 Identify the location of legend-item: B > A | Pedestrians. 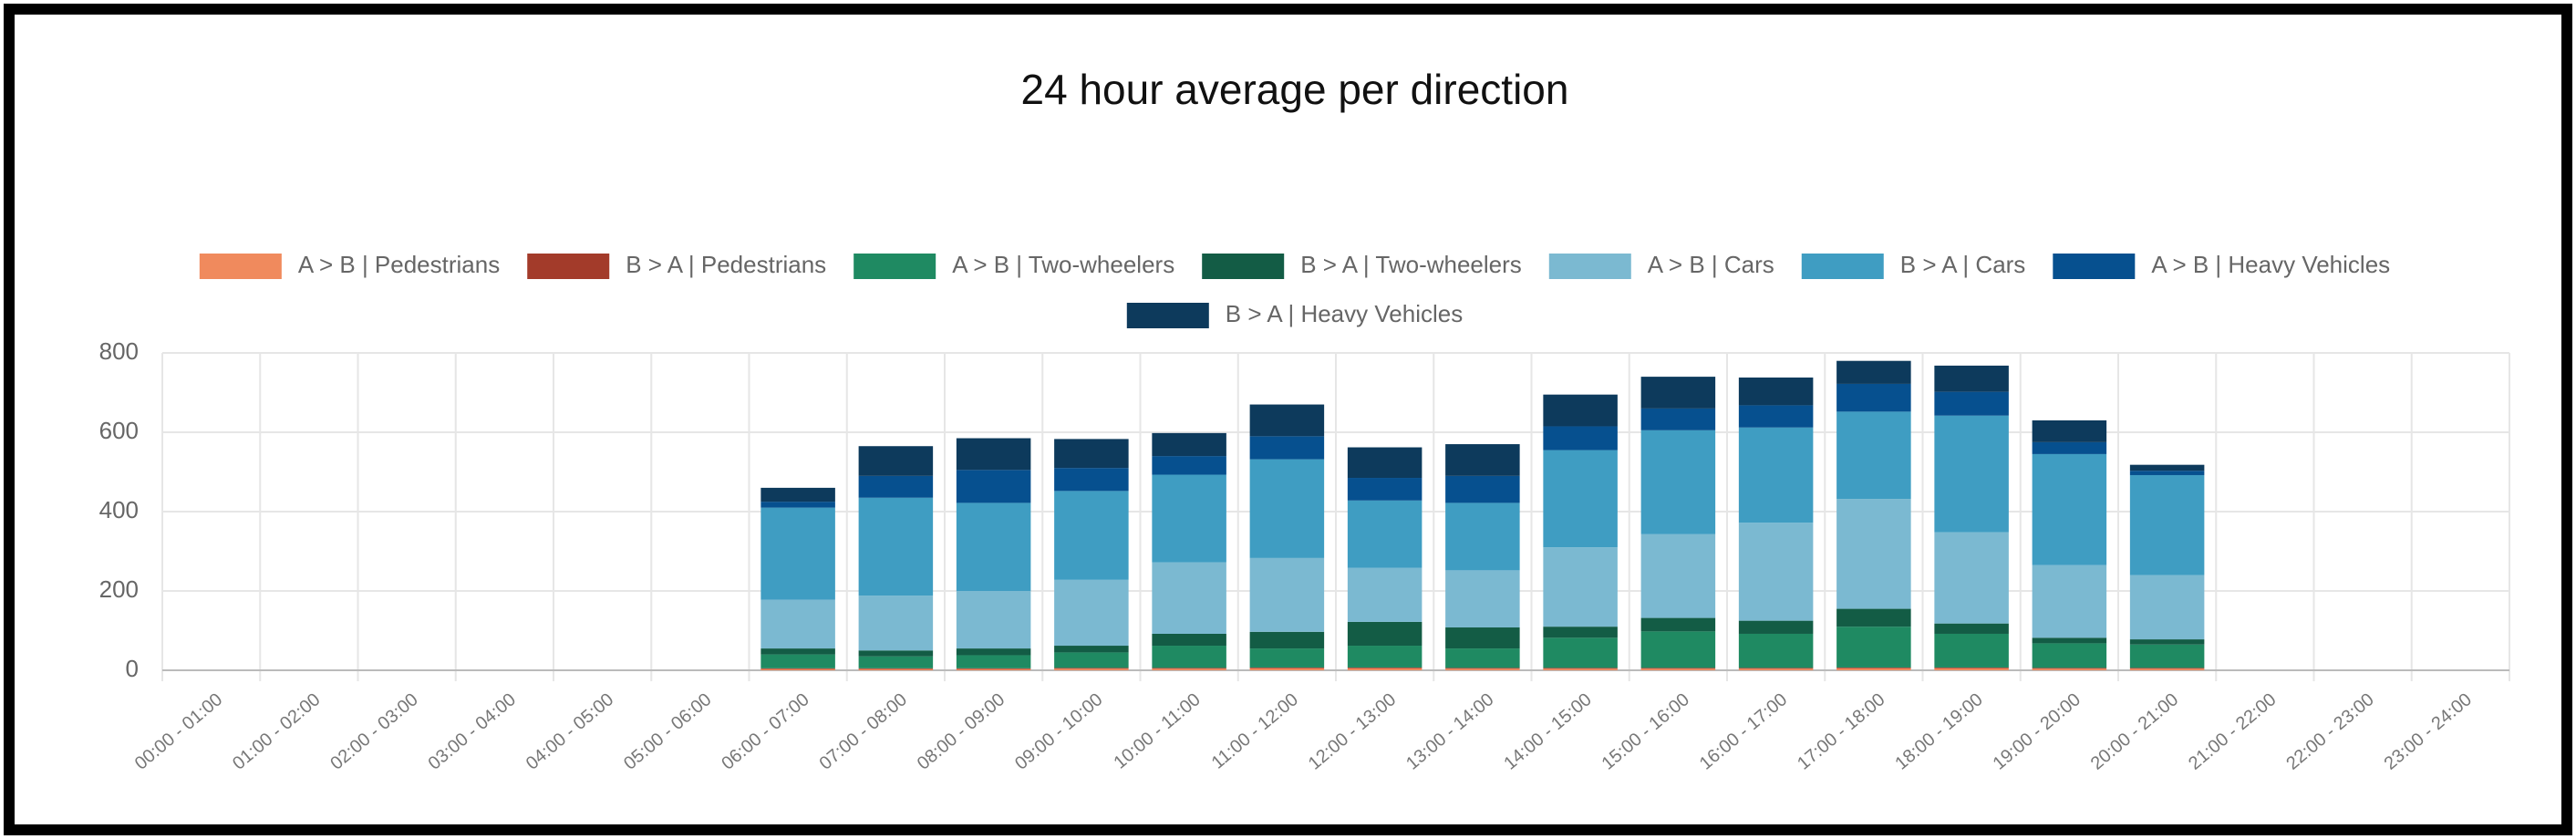
(676, 265).